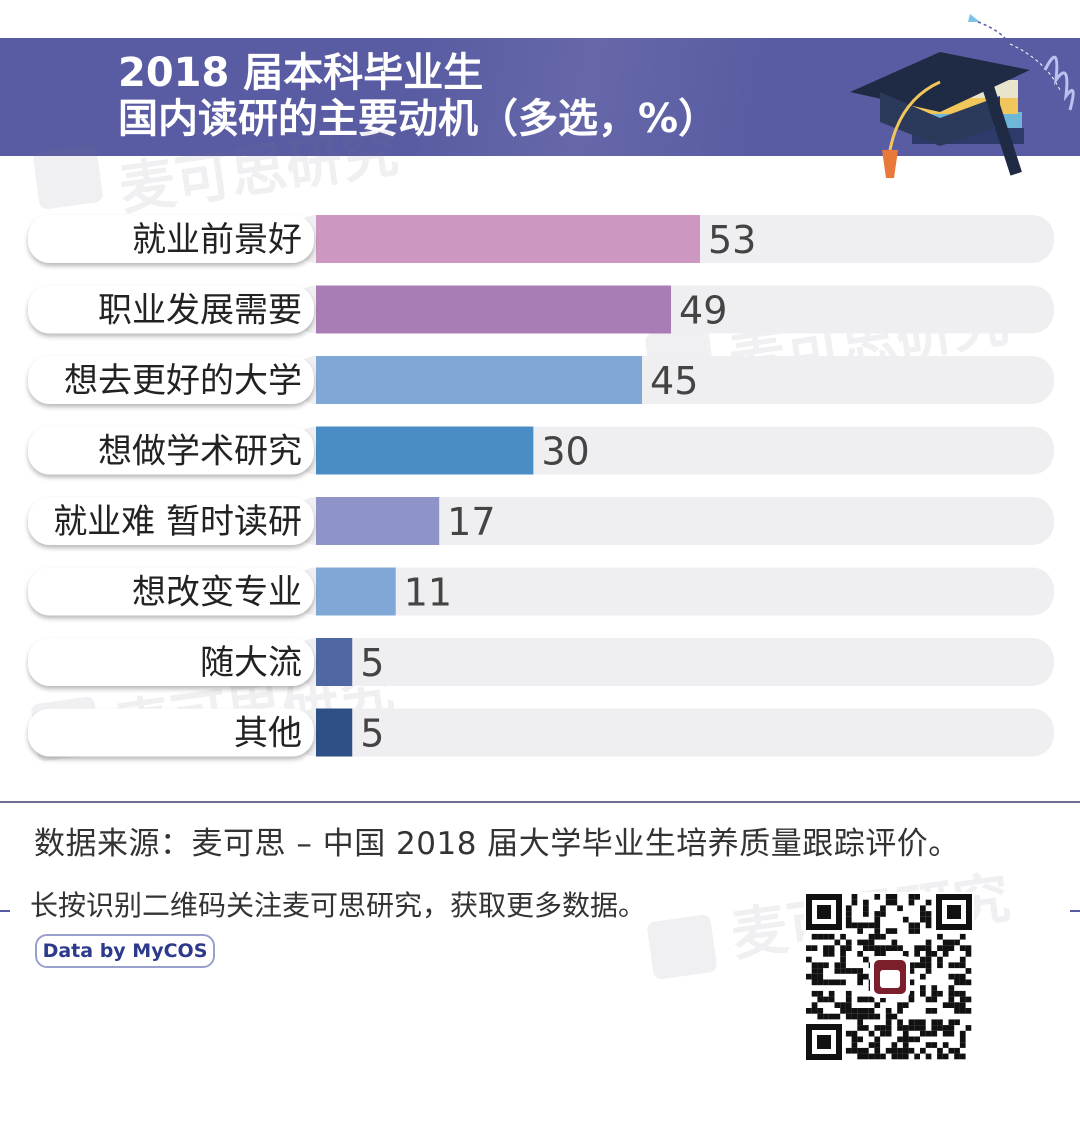 The height and width of the screenshot is (1122, 1080). I want to click on category-label: 职业发展需要, so click(200, 311).